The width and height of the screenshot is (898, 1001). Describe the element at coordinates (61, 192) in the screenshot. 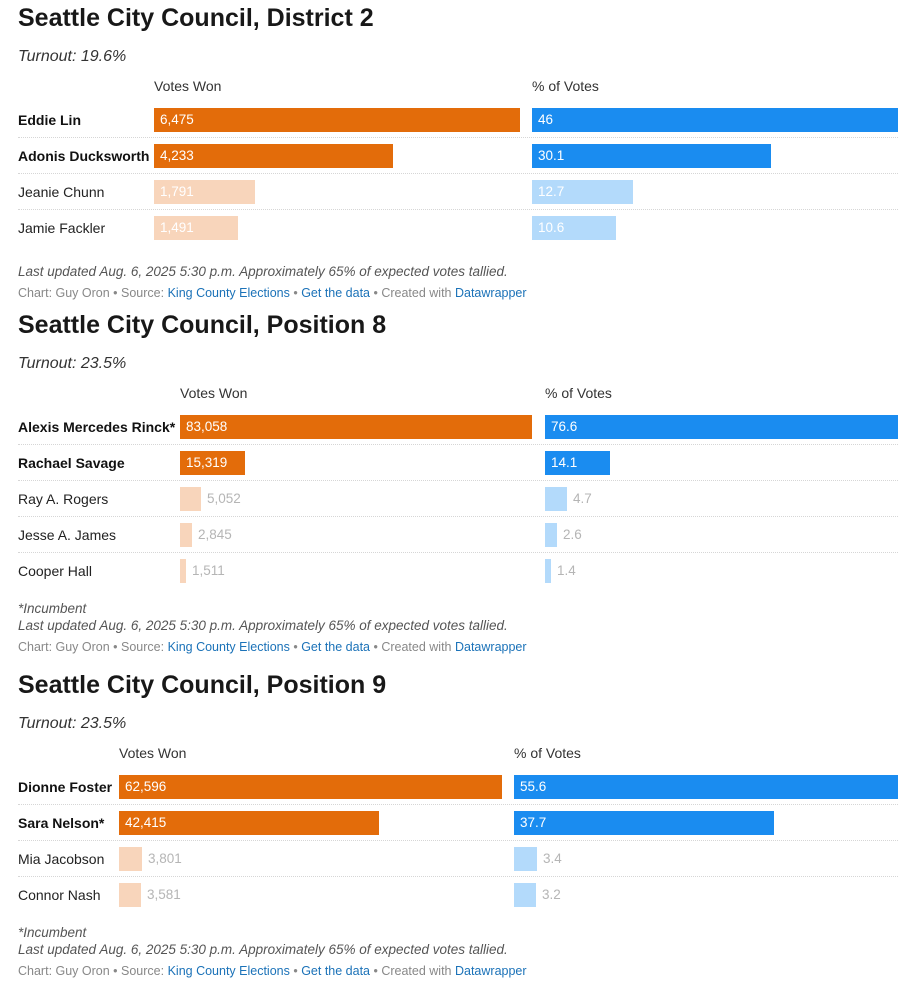

I see `candidate-name: Jeanie Chunn` at that location.